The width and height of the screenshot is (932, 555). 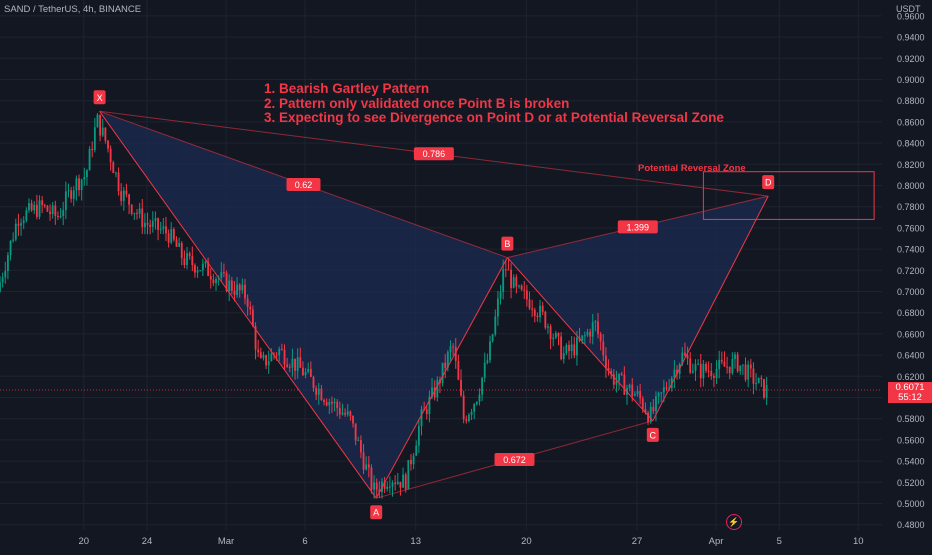 I want to click on y-tick-label: 0.9400, so click(x=911, y=38).